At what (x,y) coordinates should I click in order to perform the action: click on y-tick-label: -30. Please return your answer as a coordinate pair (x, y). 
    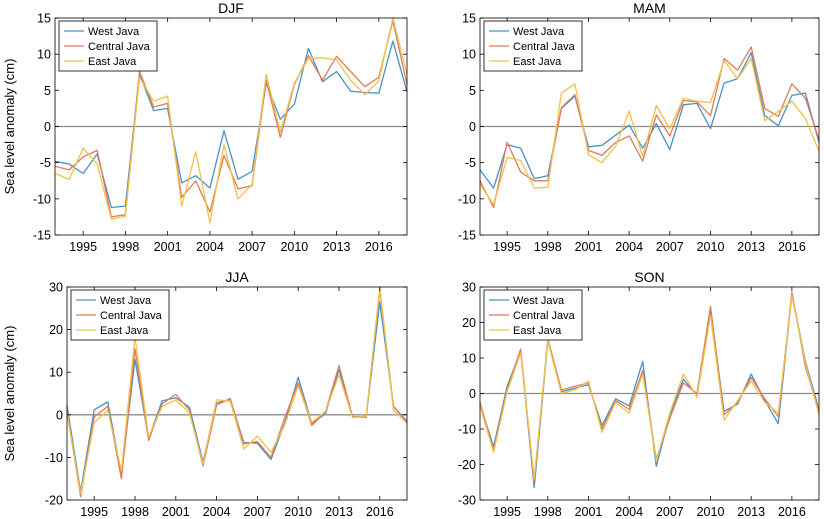
    Looking at the image, I should click on (467, 501).